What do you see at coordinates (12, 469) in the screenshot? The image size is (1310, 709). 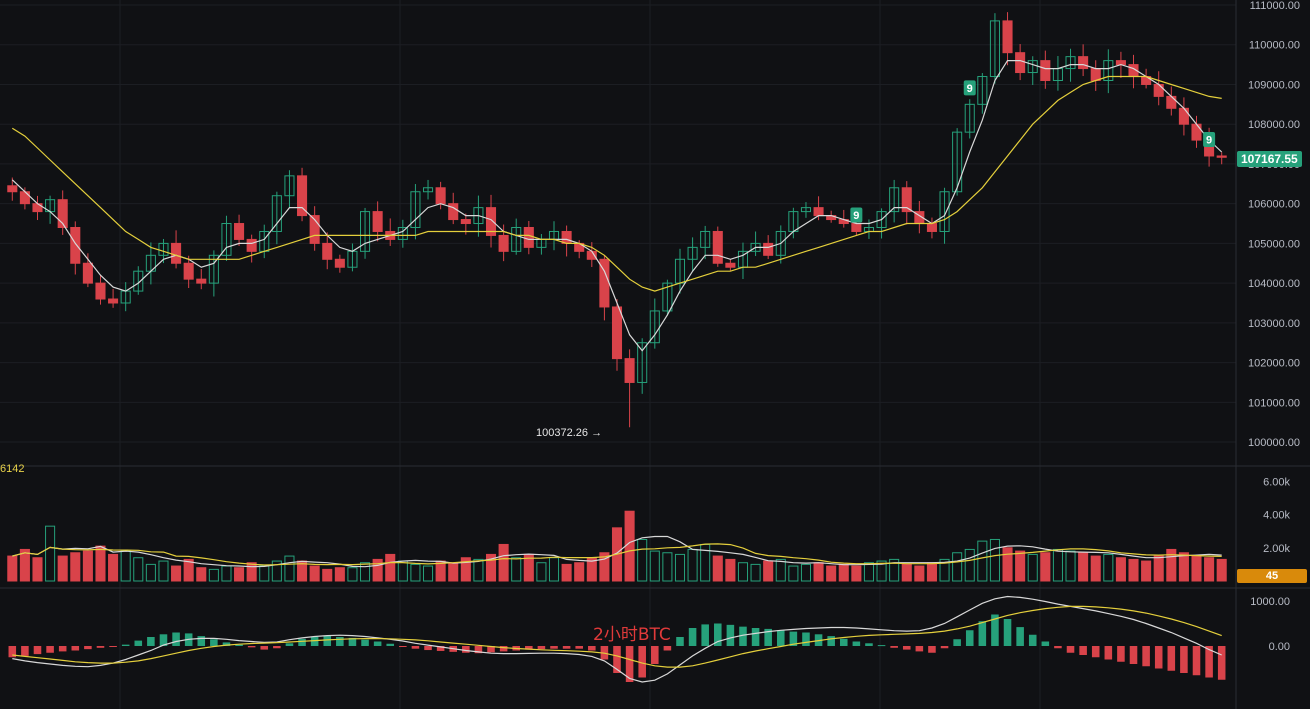 I see `volume-ma-readout: 6142` at bounding box center [12, 469].